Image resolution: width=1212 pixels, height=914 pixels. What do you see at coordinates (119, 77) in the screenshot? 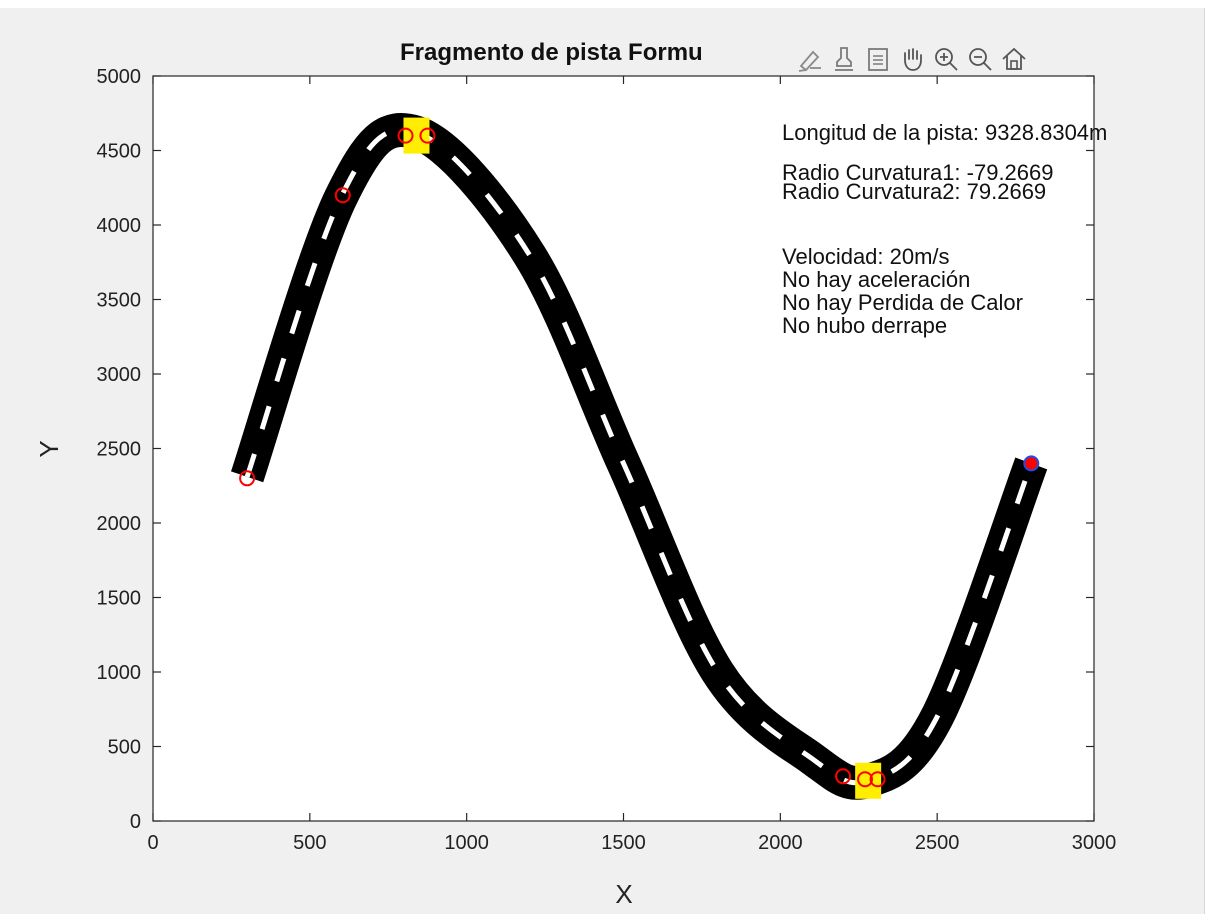
I see `y-tick-label: 5000` at bounding box center [119, 77].